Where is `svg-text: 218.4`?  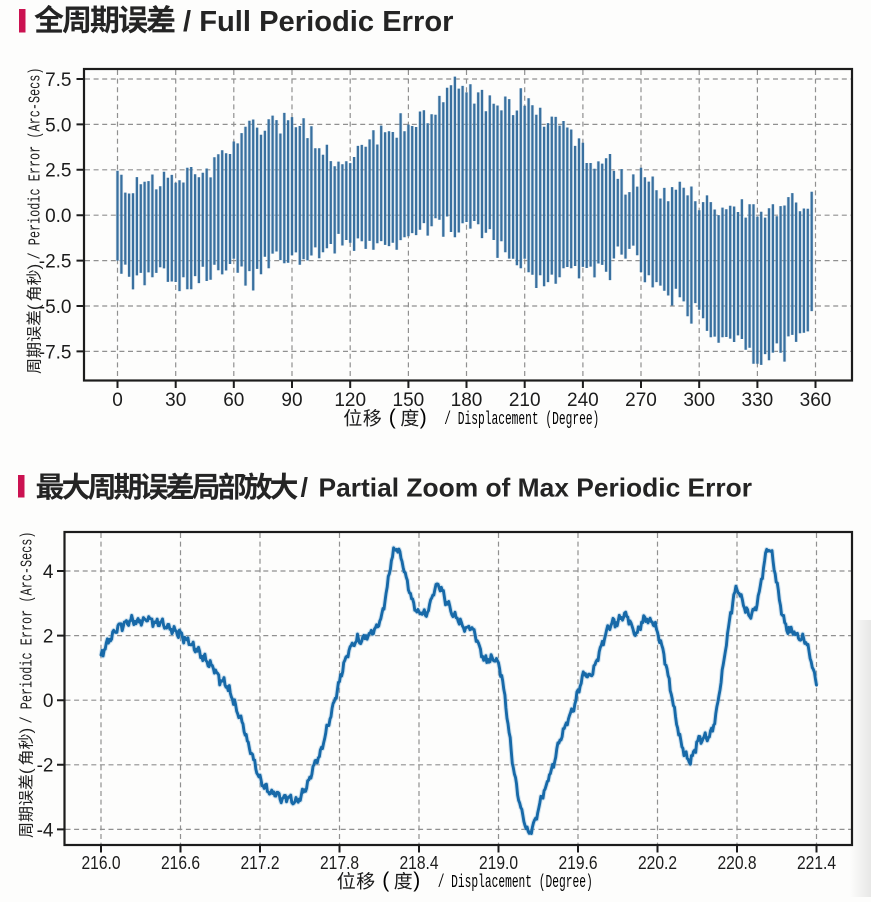
svg-text: 218.4 is located at coordinates (419, 863).